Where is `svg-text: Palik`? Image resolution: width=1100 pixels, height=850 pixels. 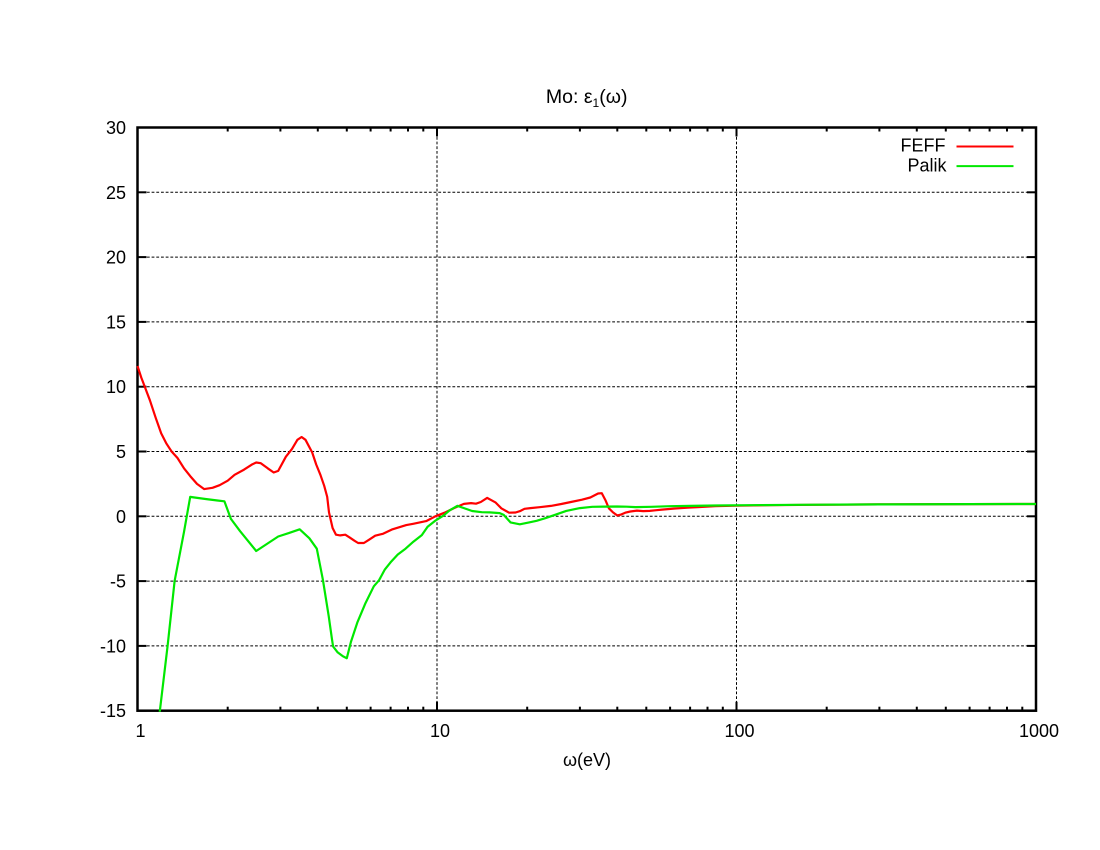 svg-text: Palik is located at coordinates (927, 165).